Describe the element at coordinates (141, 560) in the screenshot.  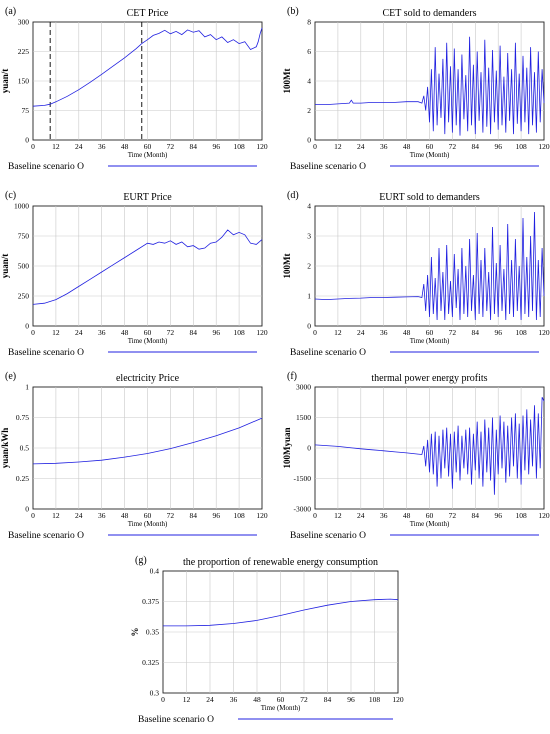
I see `panel-label: (g)` at that location.